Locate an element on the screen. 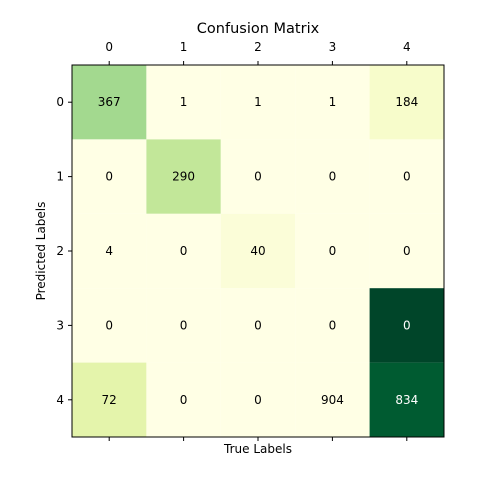 The width and height of the screenshot is (480, 480). cell-value-label: 4 is located at coordinates (109, 251).